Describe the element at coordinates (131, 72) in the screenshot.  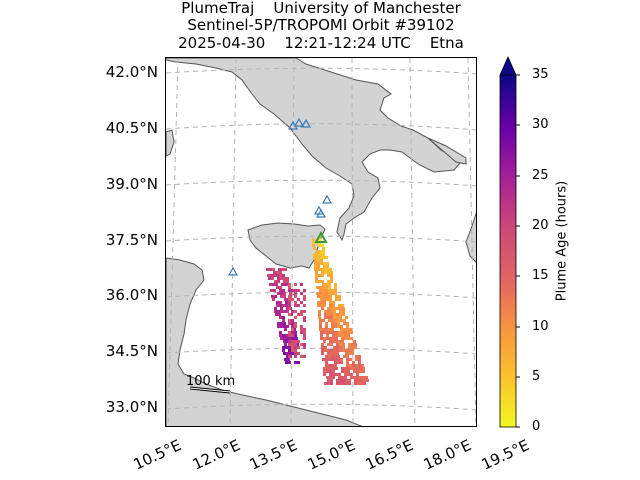
I see `lat-label: 42.0°N` at that location.